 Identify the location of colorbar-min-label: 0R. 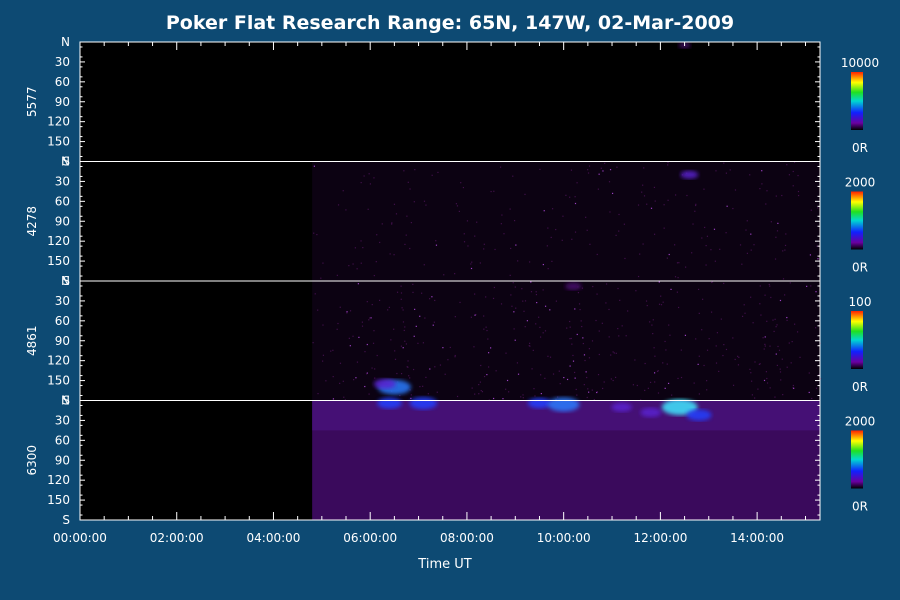
(860, 148).